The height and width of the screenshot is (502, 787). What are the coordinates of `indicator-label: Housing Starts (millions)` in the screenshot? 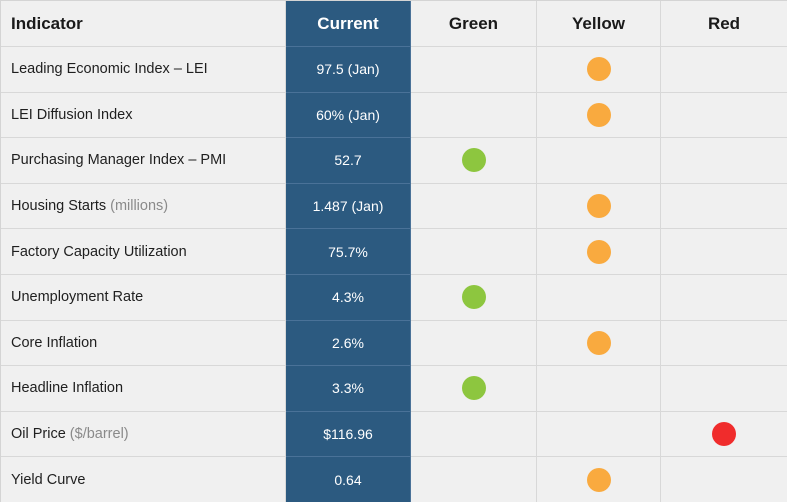 It's located at (143, 206).